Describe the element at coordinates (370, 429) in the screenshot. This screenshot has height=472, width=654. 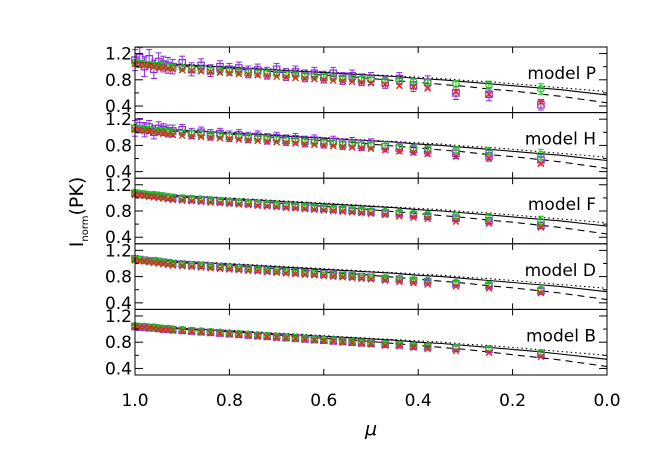
I see `x-axis-title: μ` at that location.